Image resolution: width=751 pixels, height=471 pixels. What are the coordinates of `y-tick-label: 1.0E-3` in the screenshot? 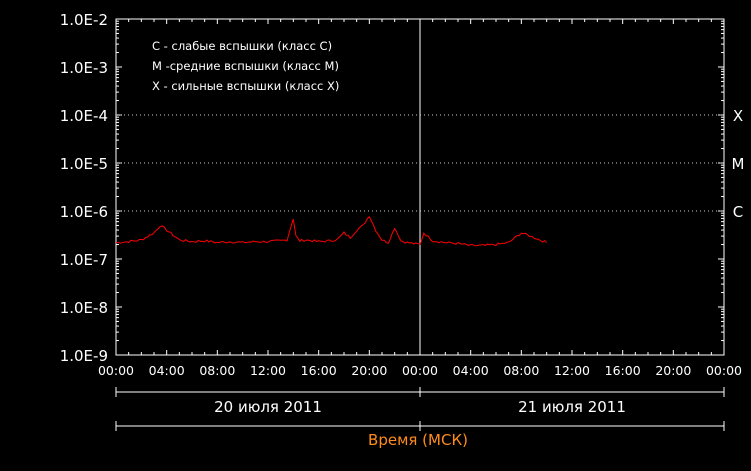 It's located at (84, 68).